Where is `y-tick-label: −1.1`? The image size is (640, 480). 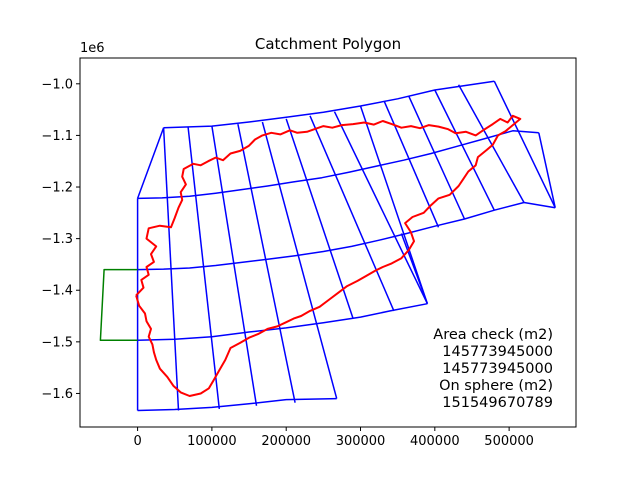 y-tick-label: −1.1 is located at coordinates (57, 136).